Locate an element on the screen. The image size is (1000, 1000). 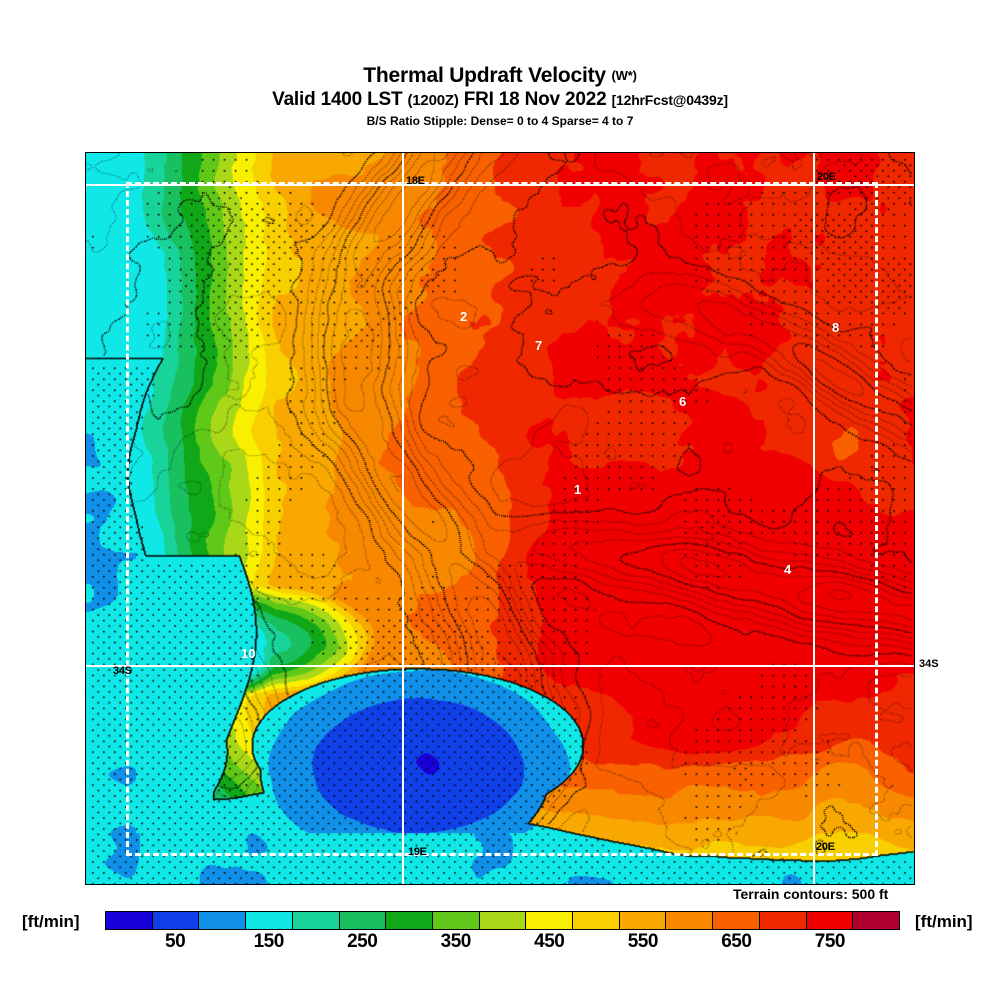
colorbar-unit-left: [ft/min] is located at coordinates (51, 921).